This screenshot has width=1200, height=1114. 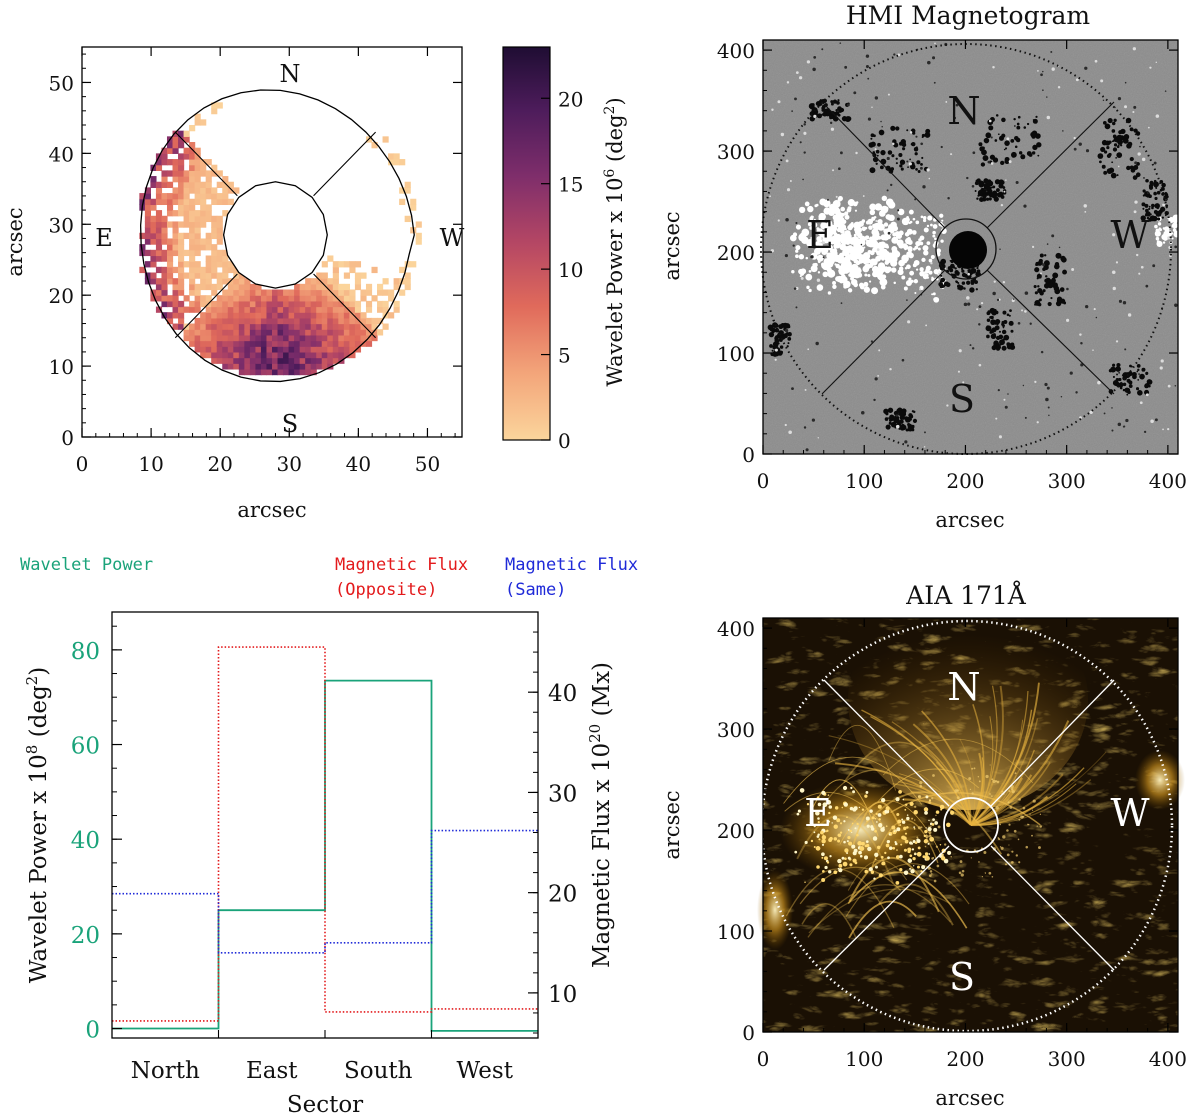 I want to click on left-axis-tick-label: 40, so click(x=85, y=841).